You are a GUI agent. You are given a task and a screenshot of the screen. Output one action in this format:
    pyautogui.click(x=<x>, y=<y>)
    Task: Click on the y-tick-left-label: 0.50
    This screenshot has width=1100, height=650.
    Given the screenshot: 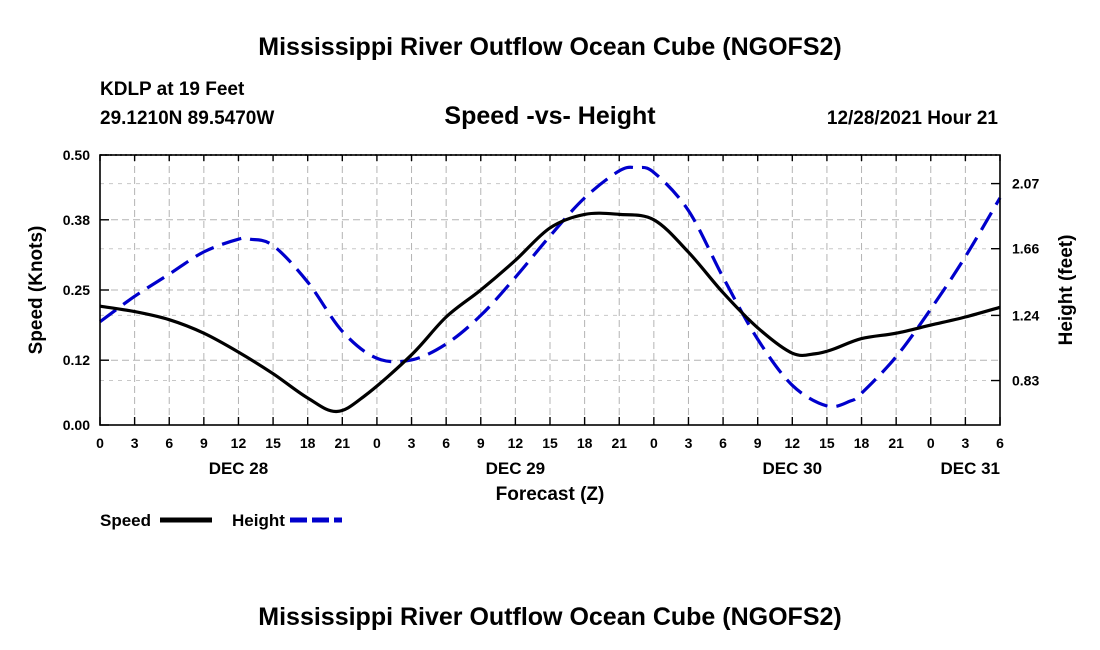 What is the action you would take?
    pyautogui.click(x=76, y=155)
    